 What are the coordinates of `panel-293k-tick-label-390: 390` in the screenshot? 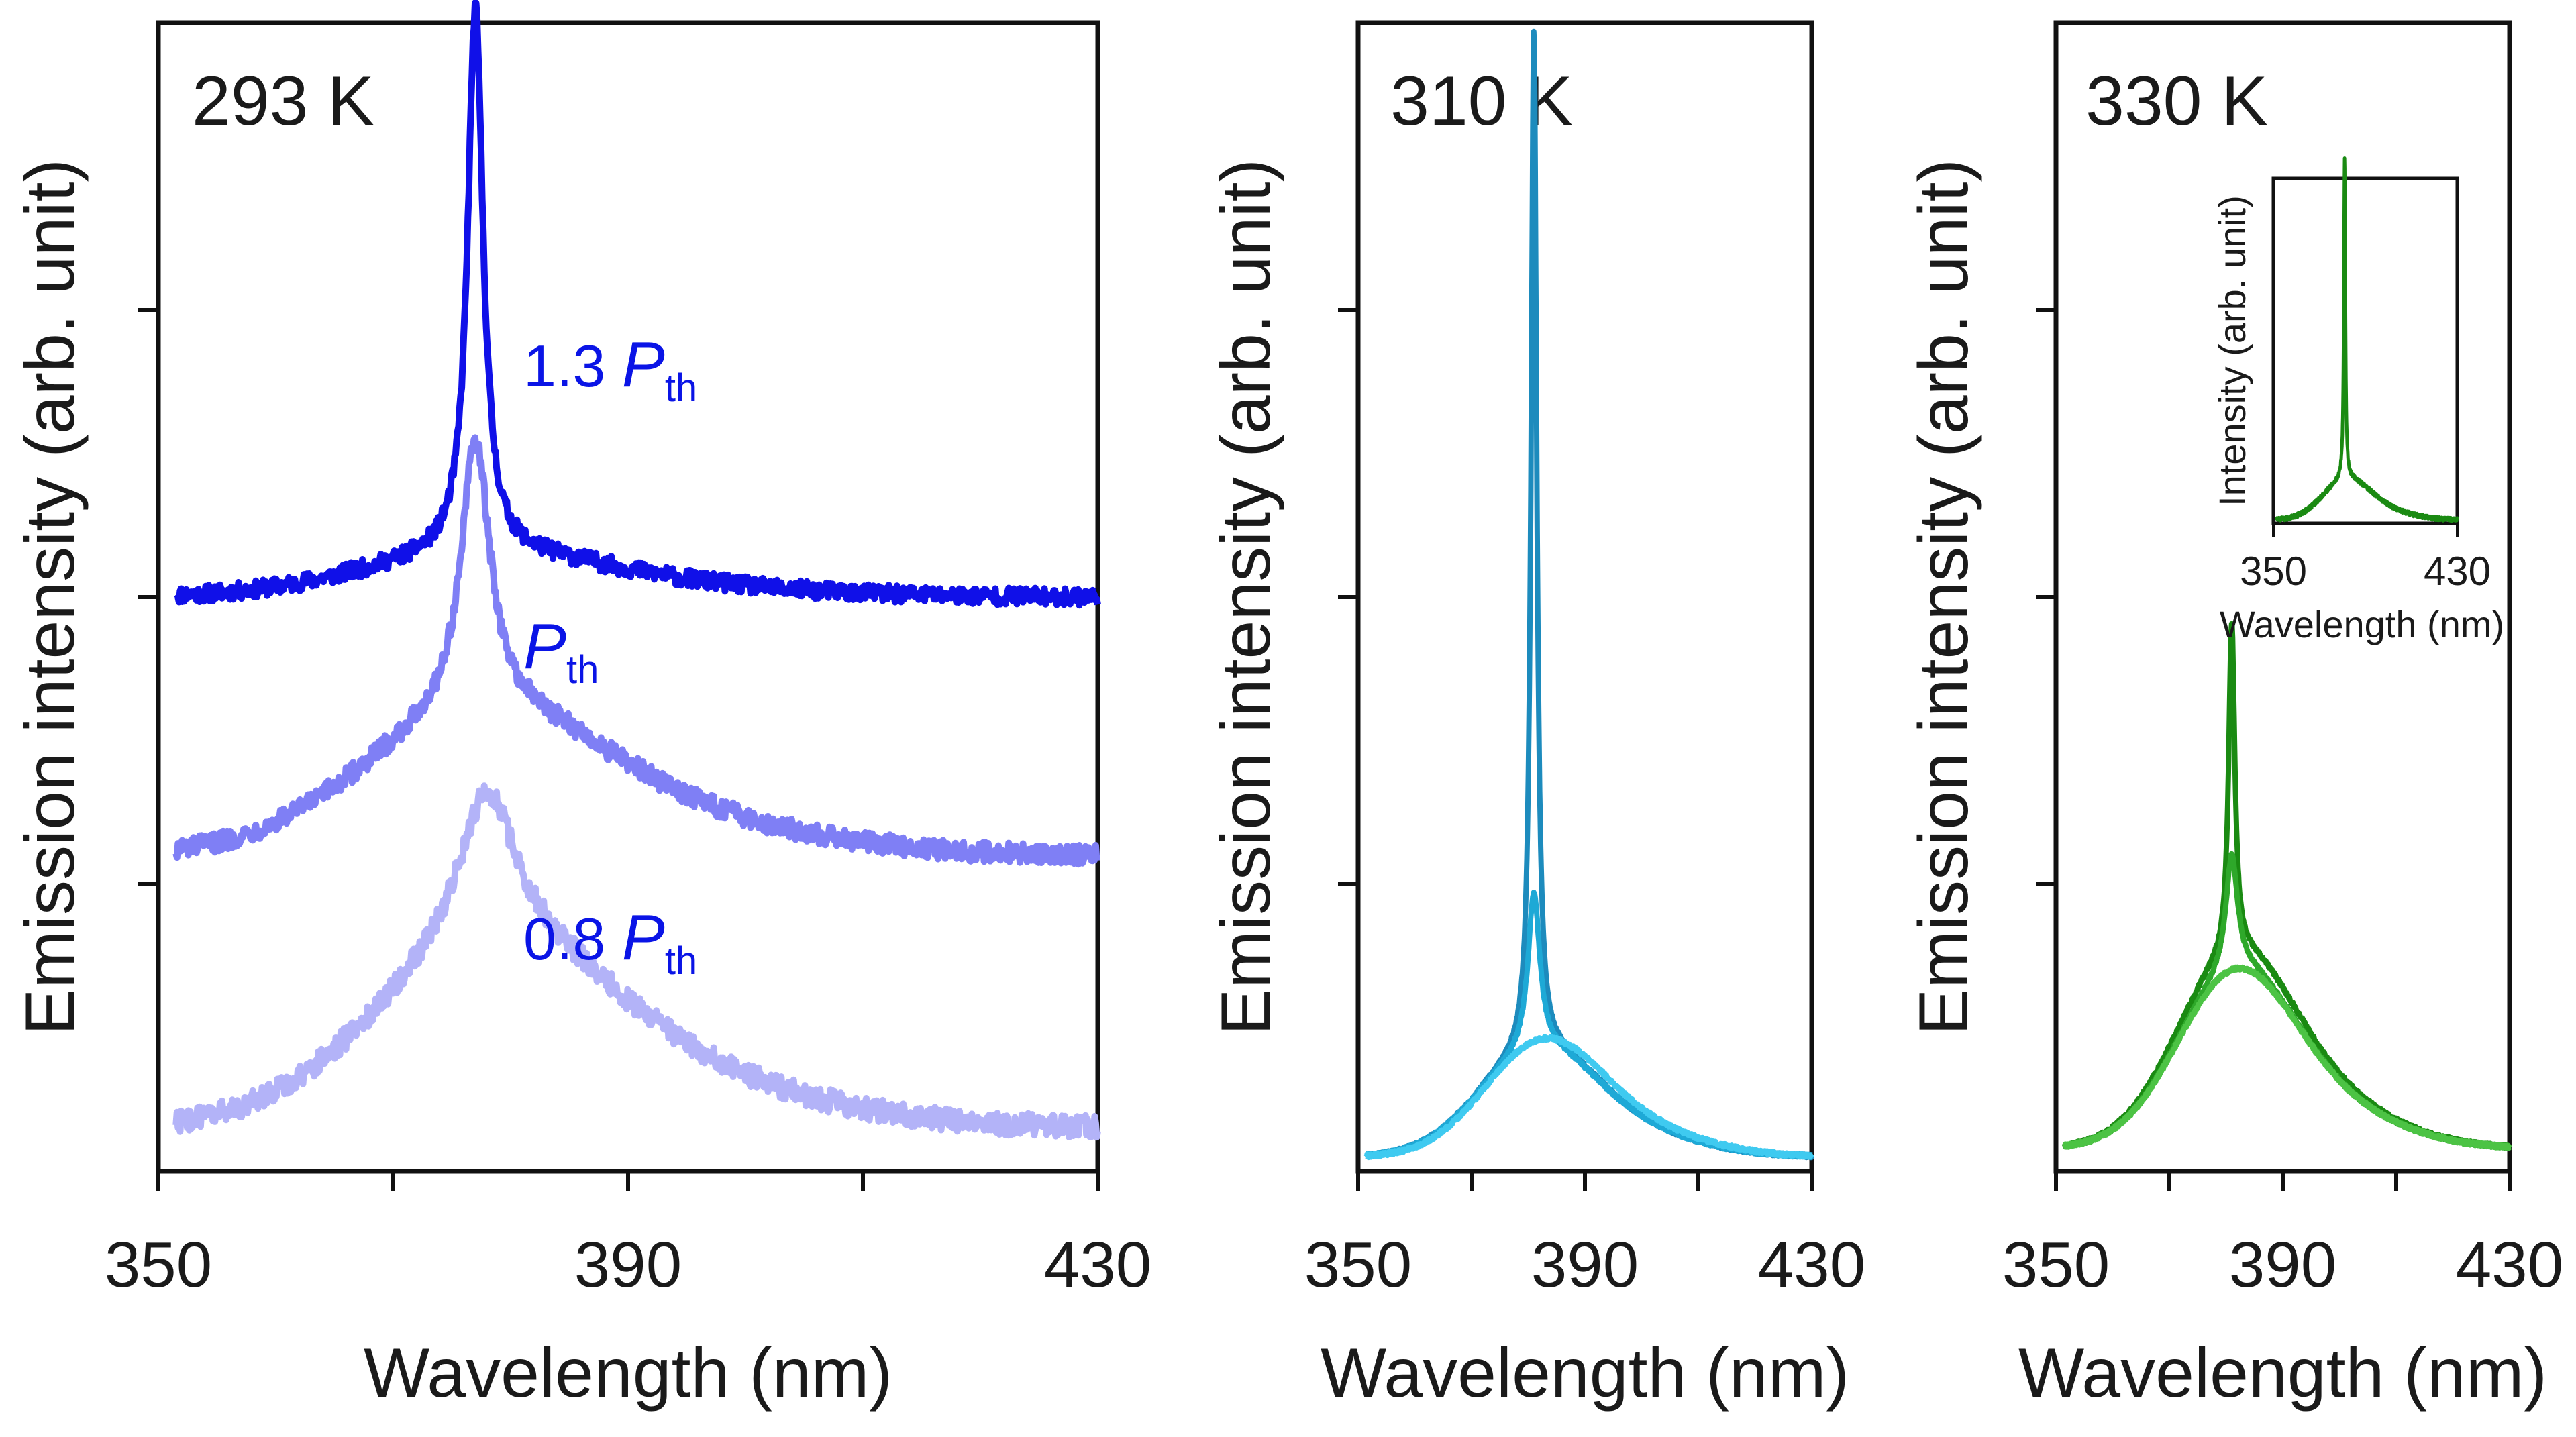 It's located at (628, 1265).